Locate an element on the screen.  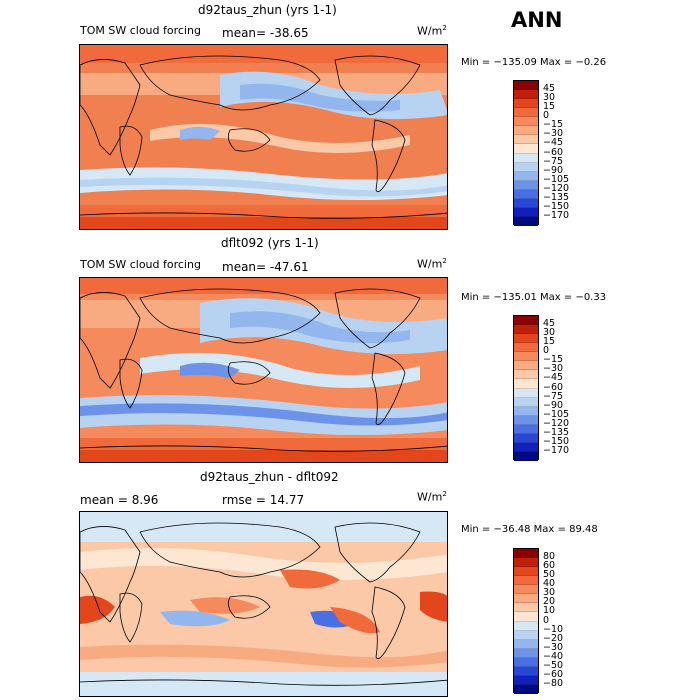
colorbar-label: −10 is located at coordinates (553, 629).